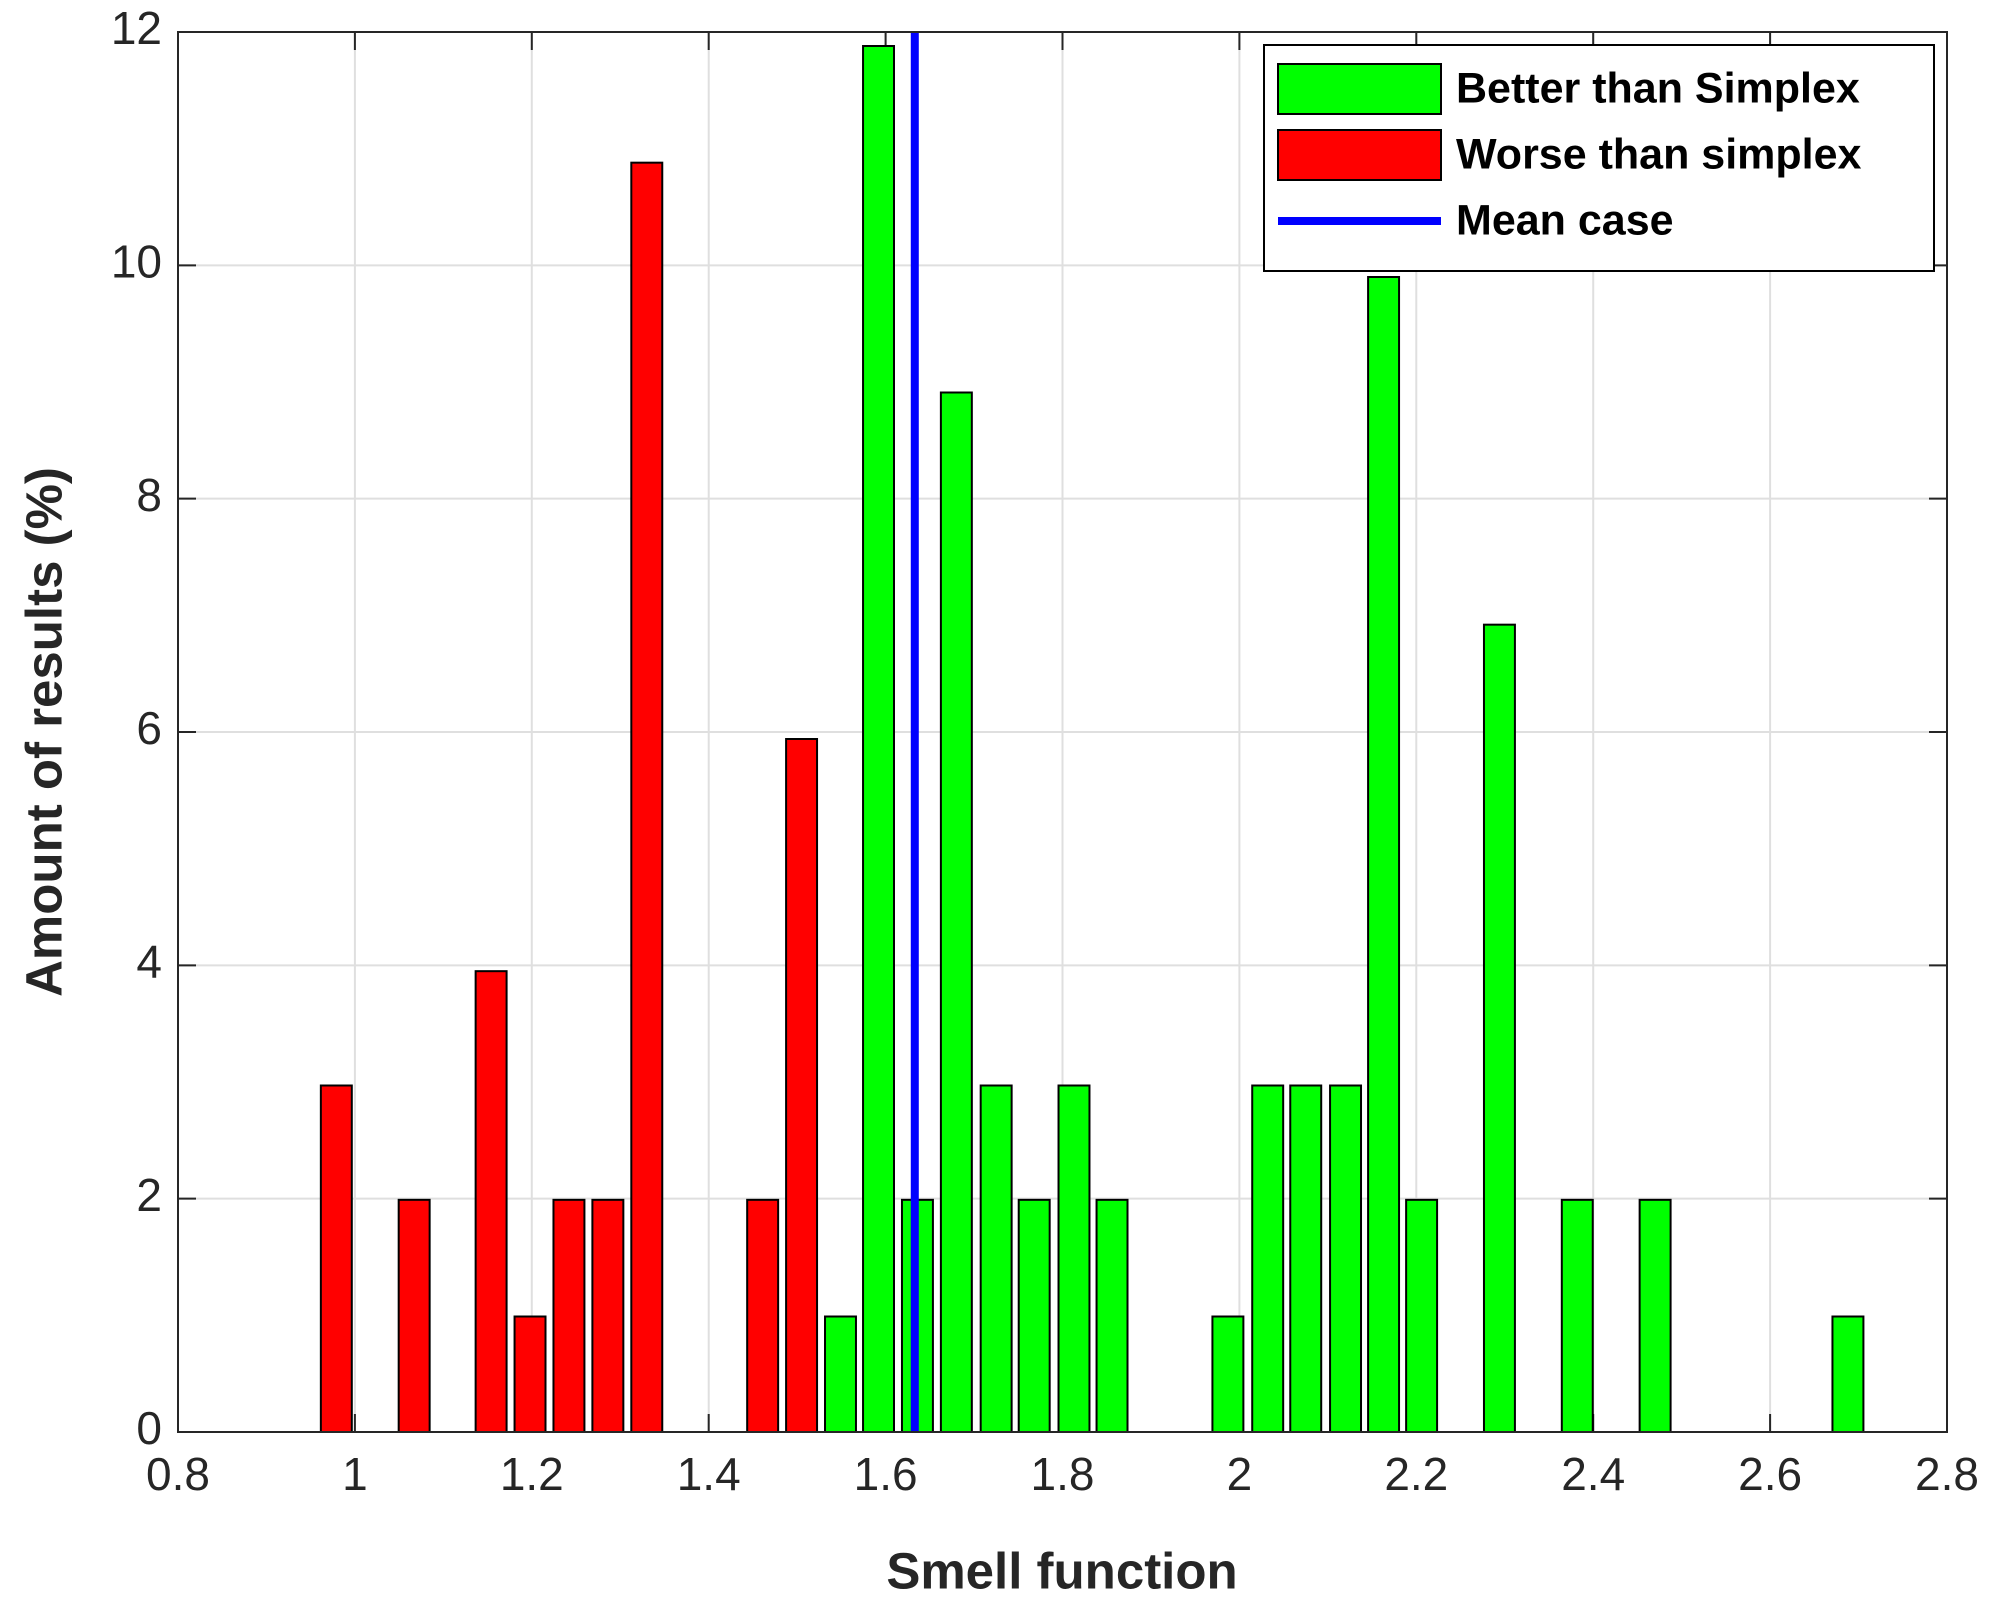 The height and width of the screenshot is (1614, 1998). What do you see at coordinates (1063, 1474) in the screenshot?
I see `x-tick-label: 1.8` at bounding box center [1063, 1474].